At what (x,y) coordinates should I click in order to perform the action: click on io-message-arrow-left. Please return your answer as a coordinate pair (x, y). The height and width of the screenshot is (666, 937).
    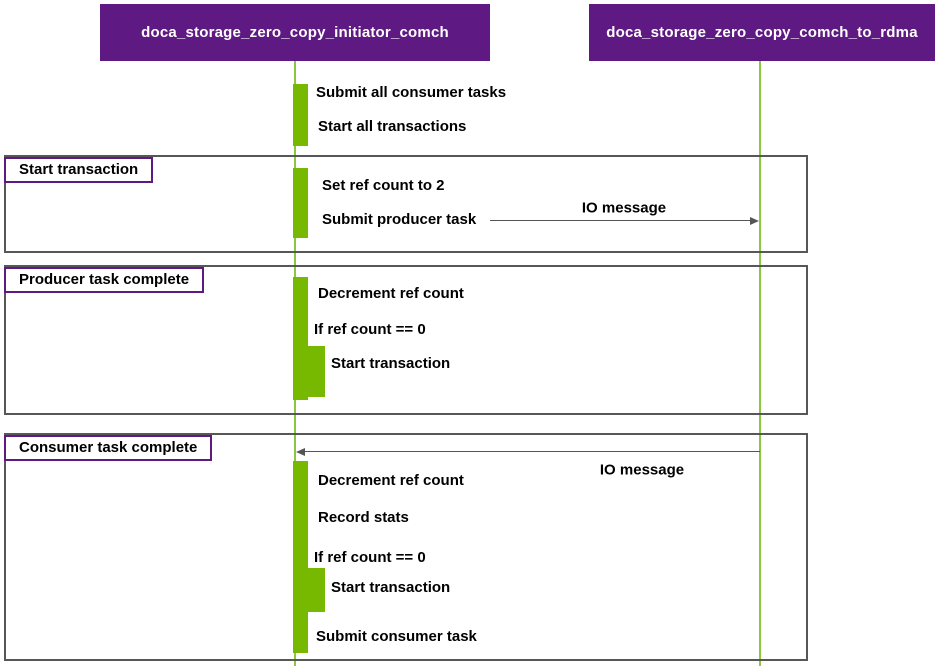
    Looking at the image, I should click on (532, 451).